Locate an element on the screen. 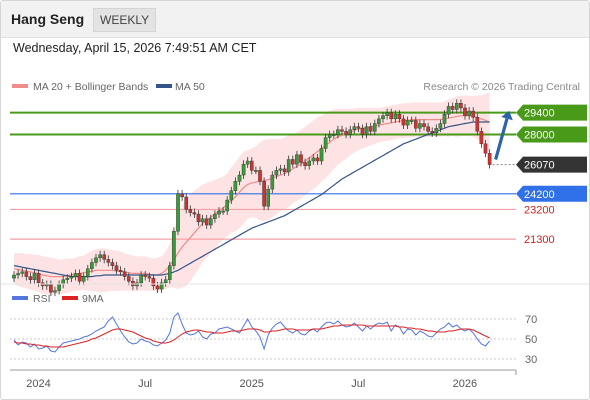  rsi-line is located at coordinates (251, 332).